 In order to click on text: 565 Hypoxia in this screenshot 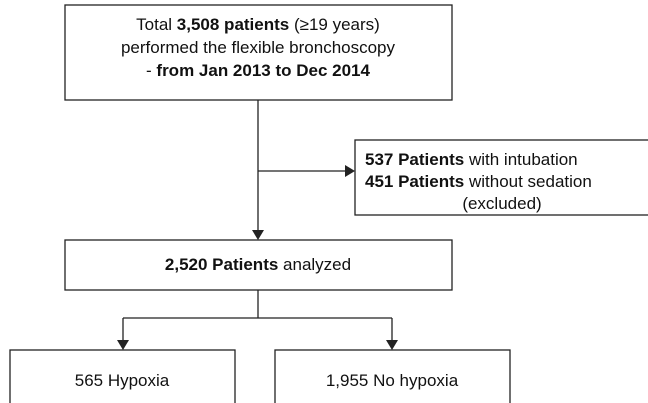, I will do `click(122, 380)`.